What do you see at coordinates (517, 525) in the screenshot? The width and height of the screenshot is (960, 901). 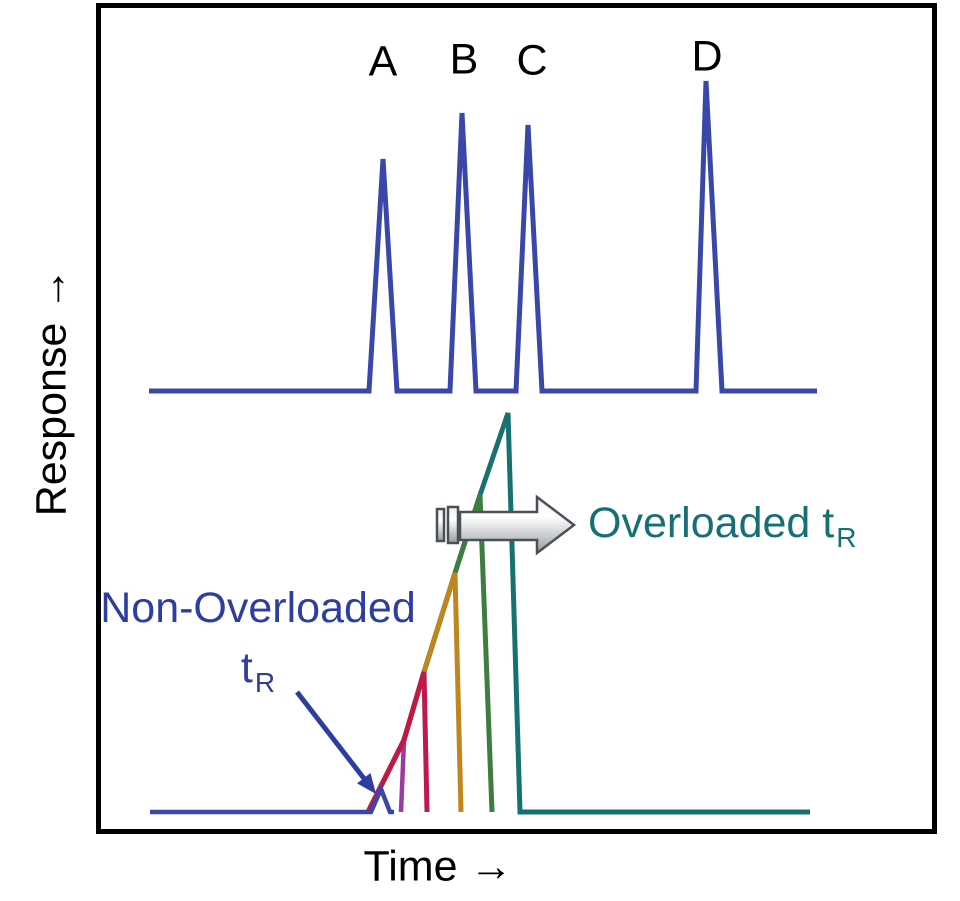 I see `arrow-body` at bounding box center [517, 525].